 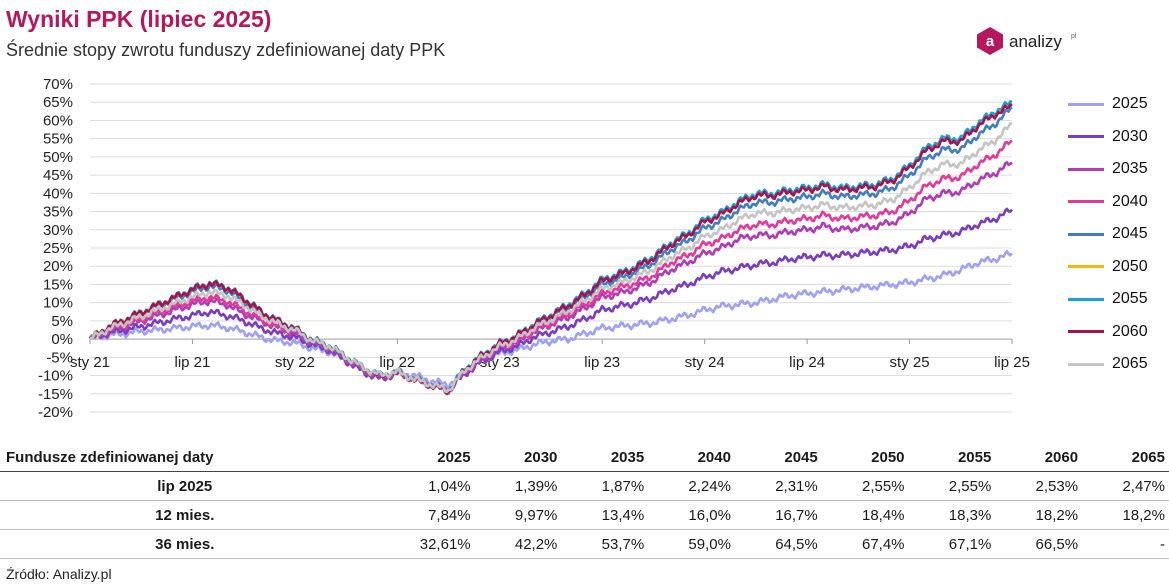 I want to click on legend-item-2045: 2045, so click(x=1108, y=234).